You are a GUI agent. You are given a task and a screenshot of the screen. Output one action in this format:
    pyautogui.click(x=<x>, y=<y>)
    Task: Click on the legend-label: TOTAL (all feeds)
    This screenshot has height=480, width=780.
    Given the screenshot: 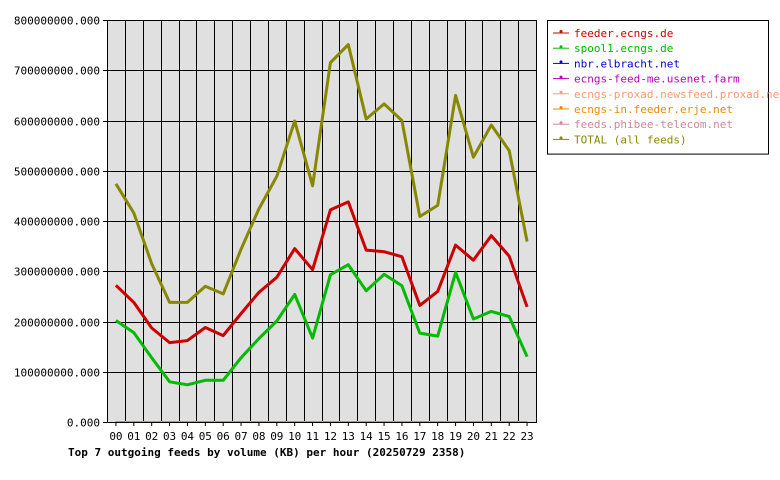 What is the action you would take?
    pyautogui.click(x=630, y=139)
    